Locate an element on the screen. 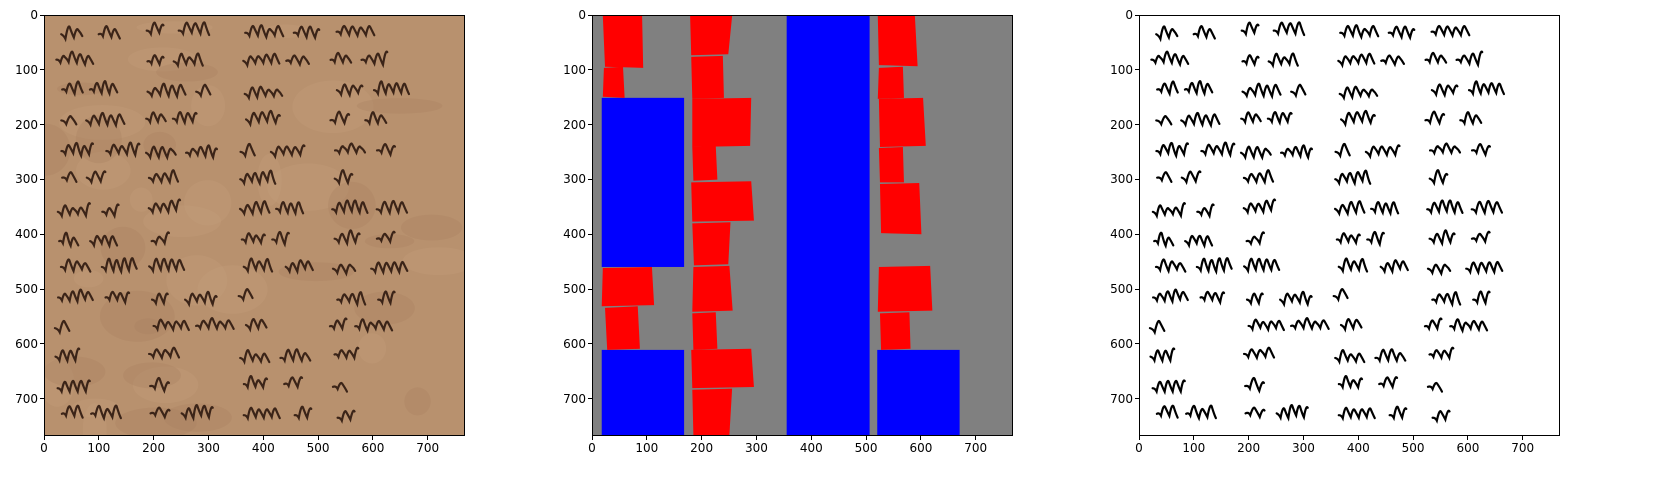 The height and width of the screenshot is (493, 1656). y-tick-label: 100 is located at coordinates (1121, 69).